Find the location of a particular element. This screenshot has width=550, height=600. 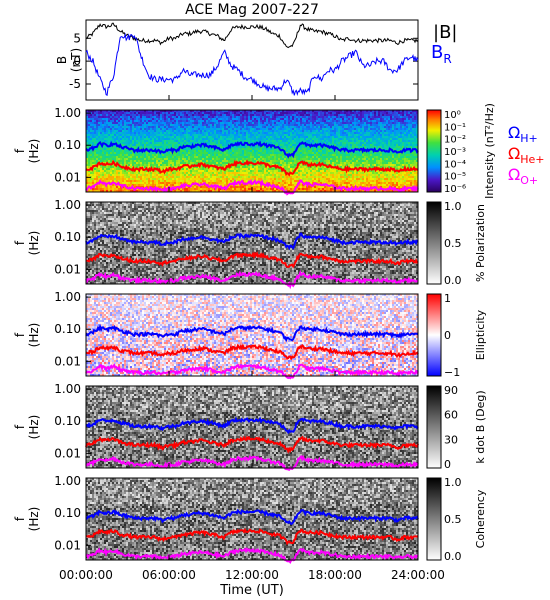

legend-total-b: |B| is located at coordinates (445, 32).